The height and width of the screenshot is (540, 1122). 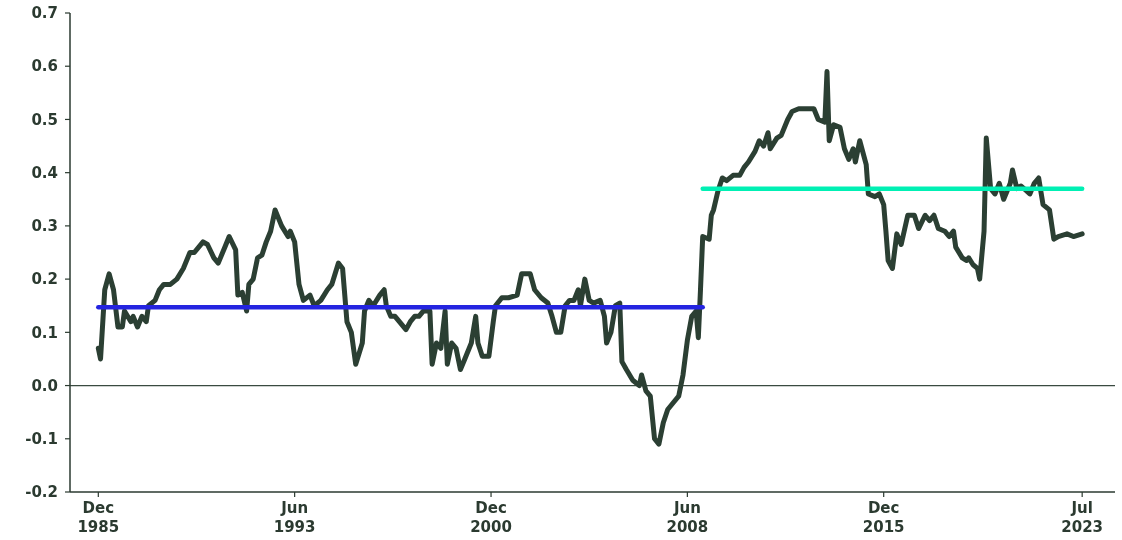 What do you see at coordinates (44, 332) in the screenshot?
I see `y-tick-label: 0.1` at bounding box center [44, 332].